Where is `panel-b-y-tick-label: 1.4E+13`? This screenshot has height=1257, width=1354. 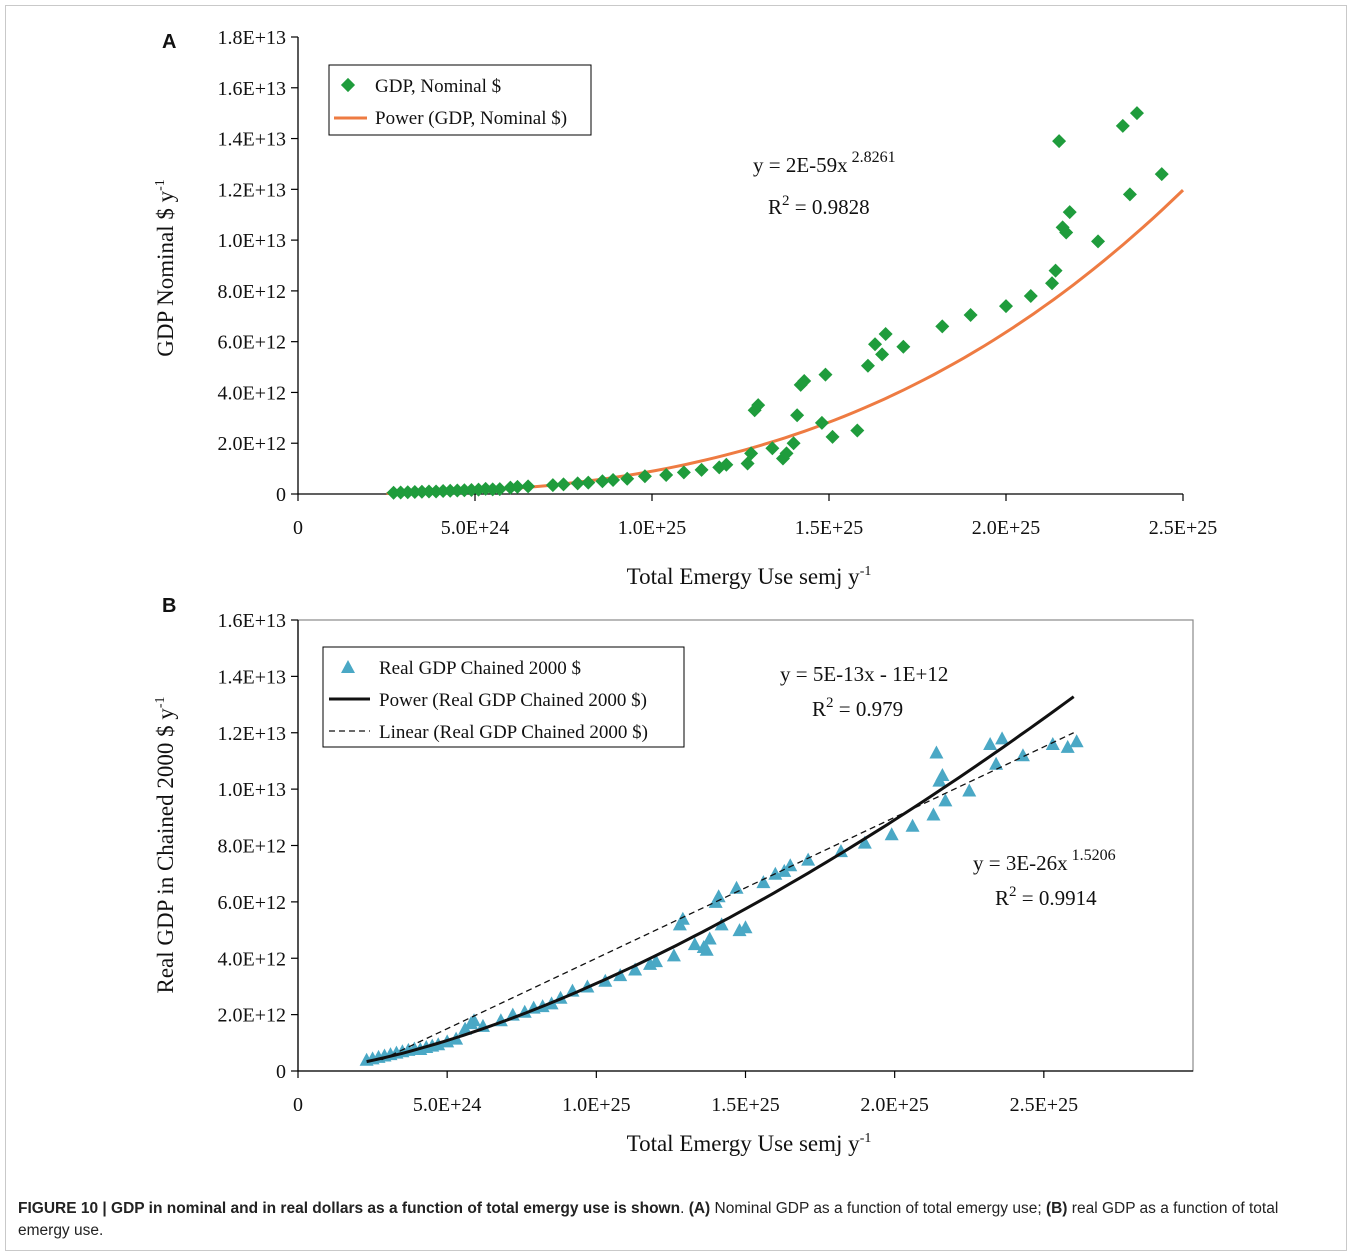
panel-b-y-tick-label: 1.4E+13 is located at coordinates (252, 677).